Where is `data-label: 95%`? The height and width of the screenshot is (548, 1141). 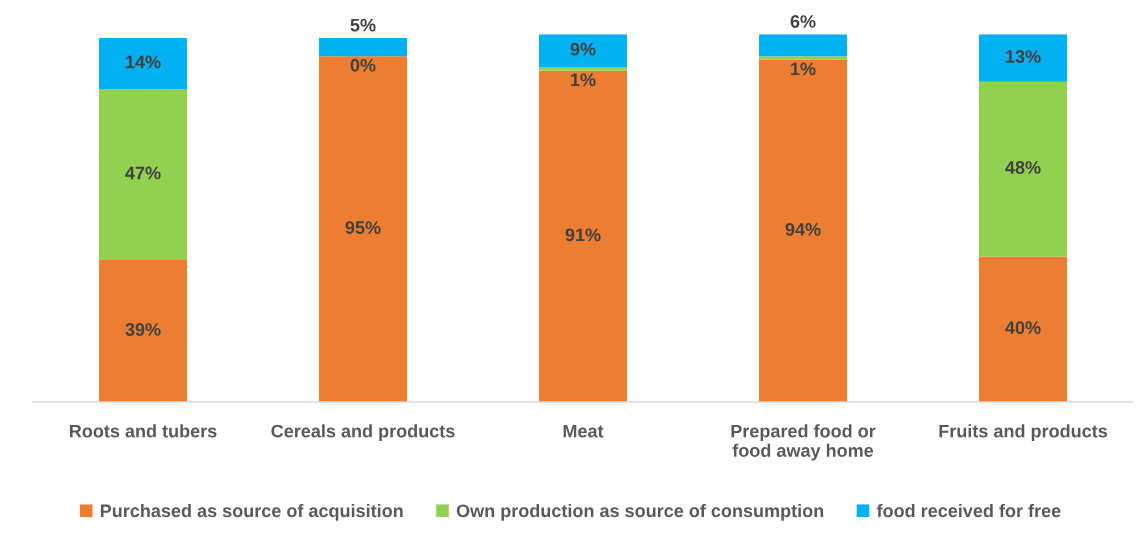
data-label: 95% is located at coordinates (363, 227).